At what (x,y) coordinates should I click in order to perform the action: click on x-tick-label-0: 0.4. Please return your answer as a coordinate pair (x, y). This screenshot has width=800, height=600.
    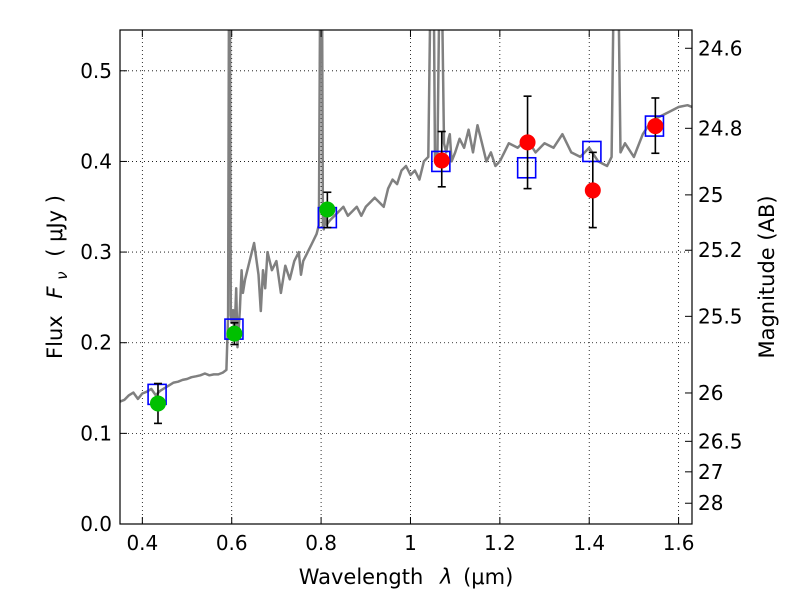
    Looking at the image, I should click on (142, 543).